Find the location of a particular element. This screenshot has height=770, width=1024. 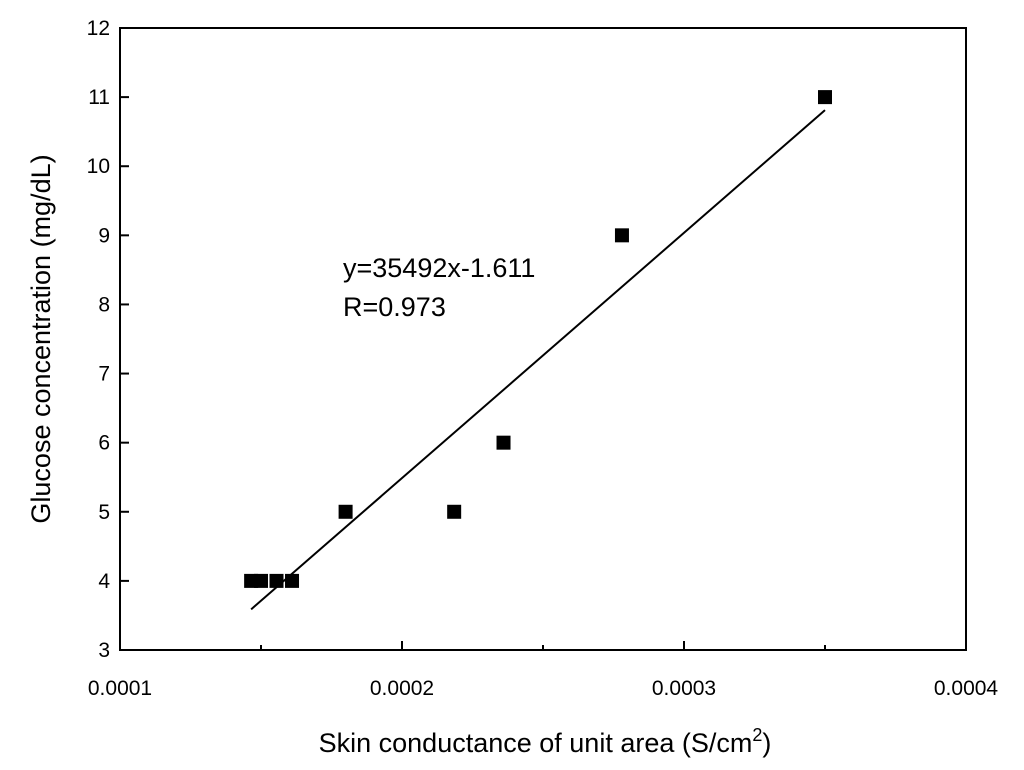

x-tick-label: 0.0002 is located at coordinates (402, 688).